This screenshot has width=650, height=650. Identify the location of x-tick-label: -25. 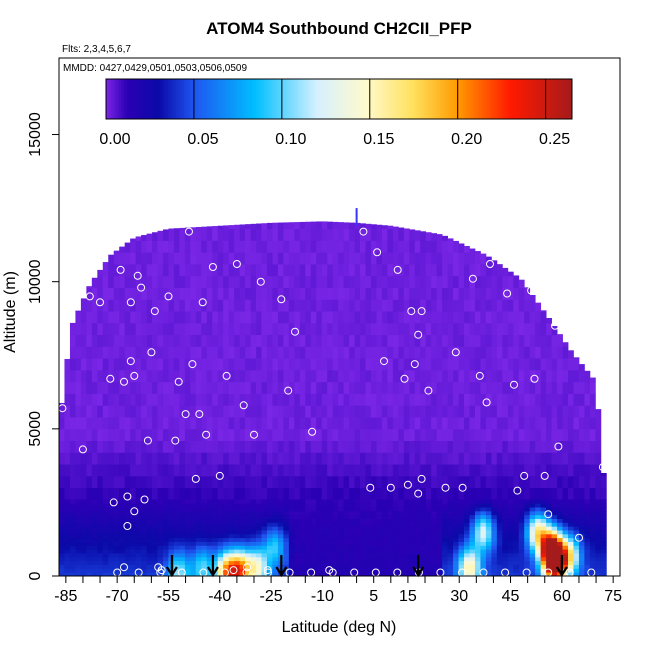
(271, 596).